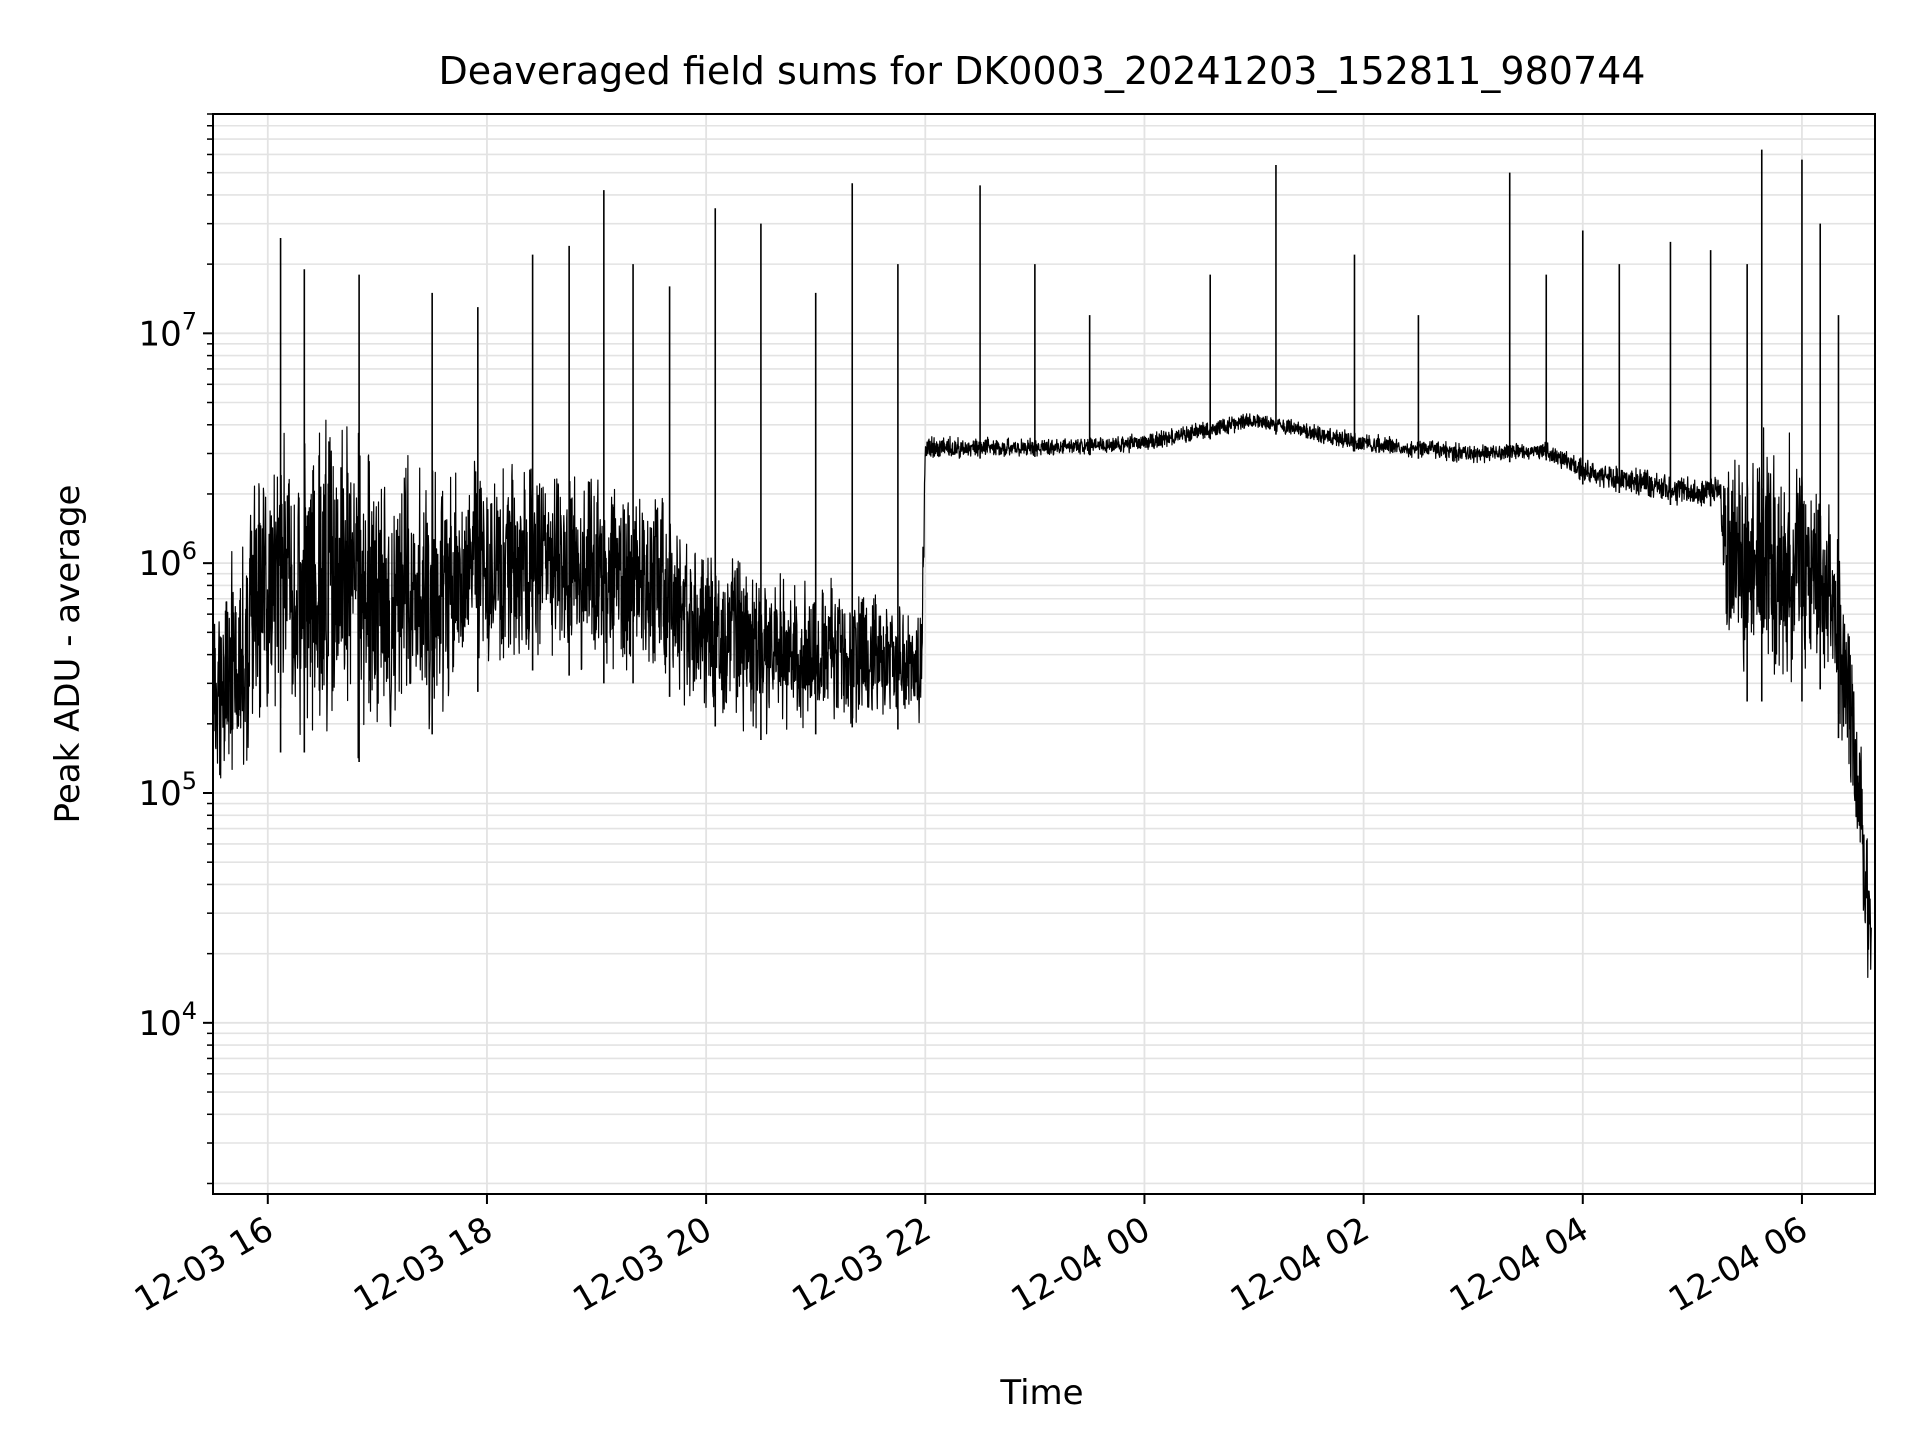  I want to click on x-tick-label: 12-04 02, so click(1300, 1264).